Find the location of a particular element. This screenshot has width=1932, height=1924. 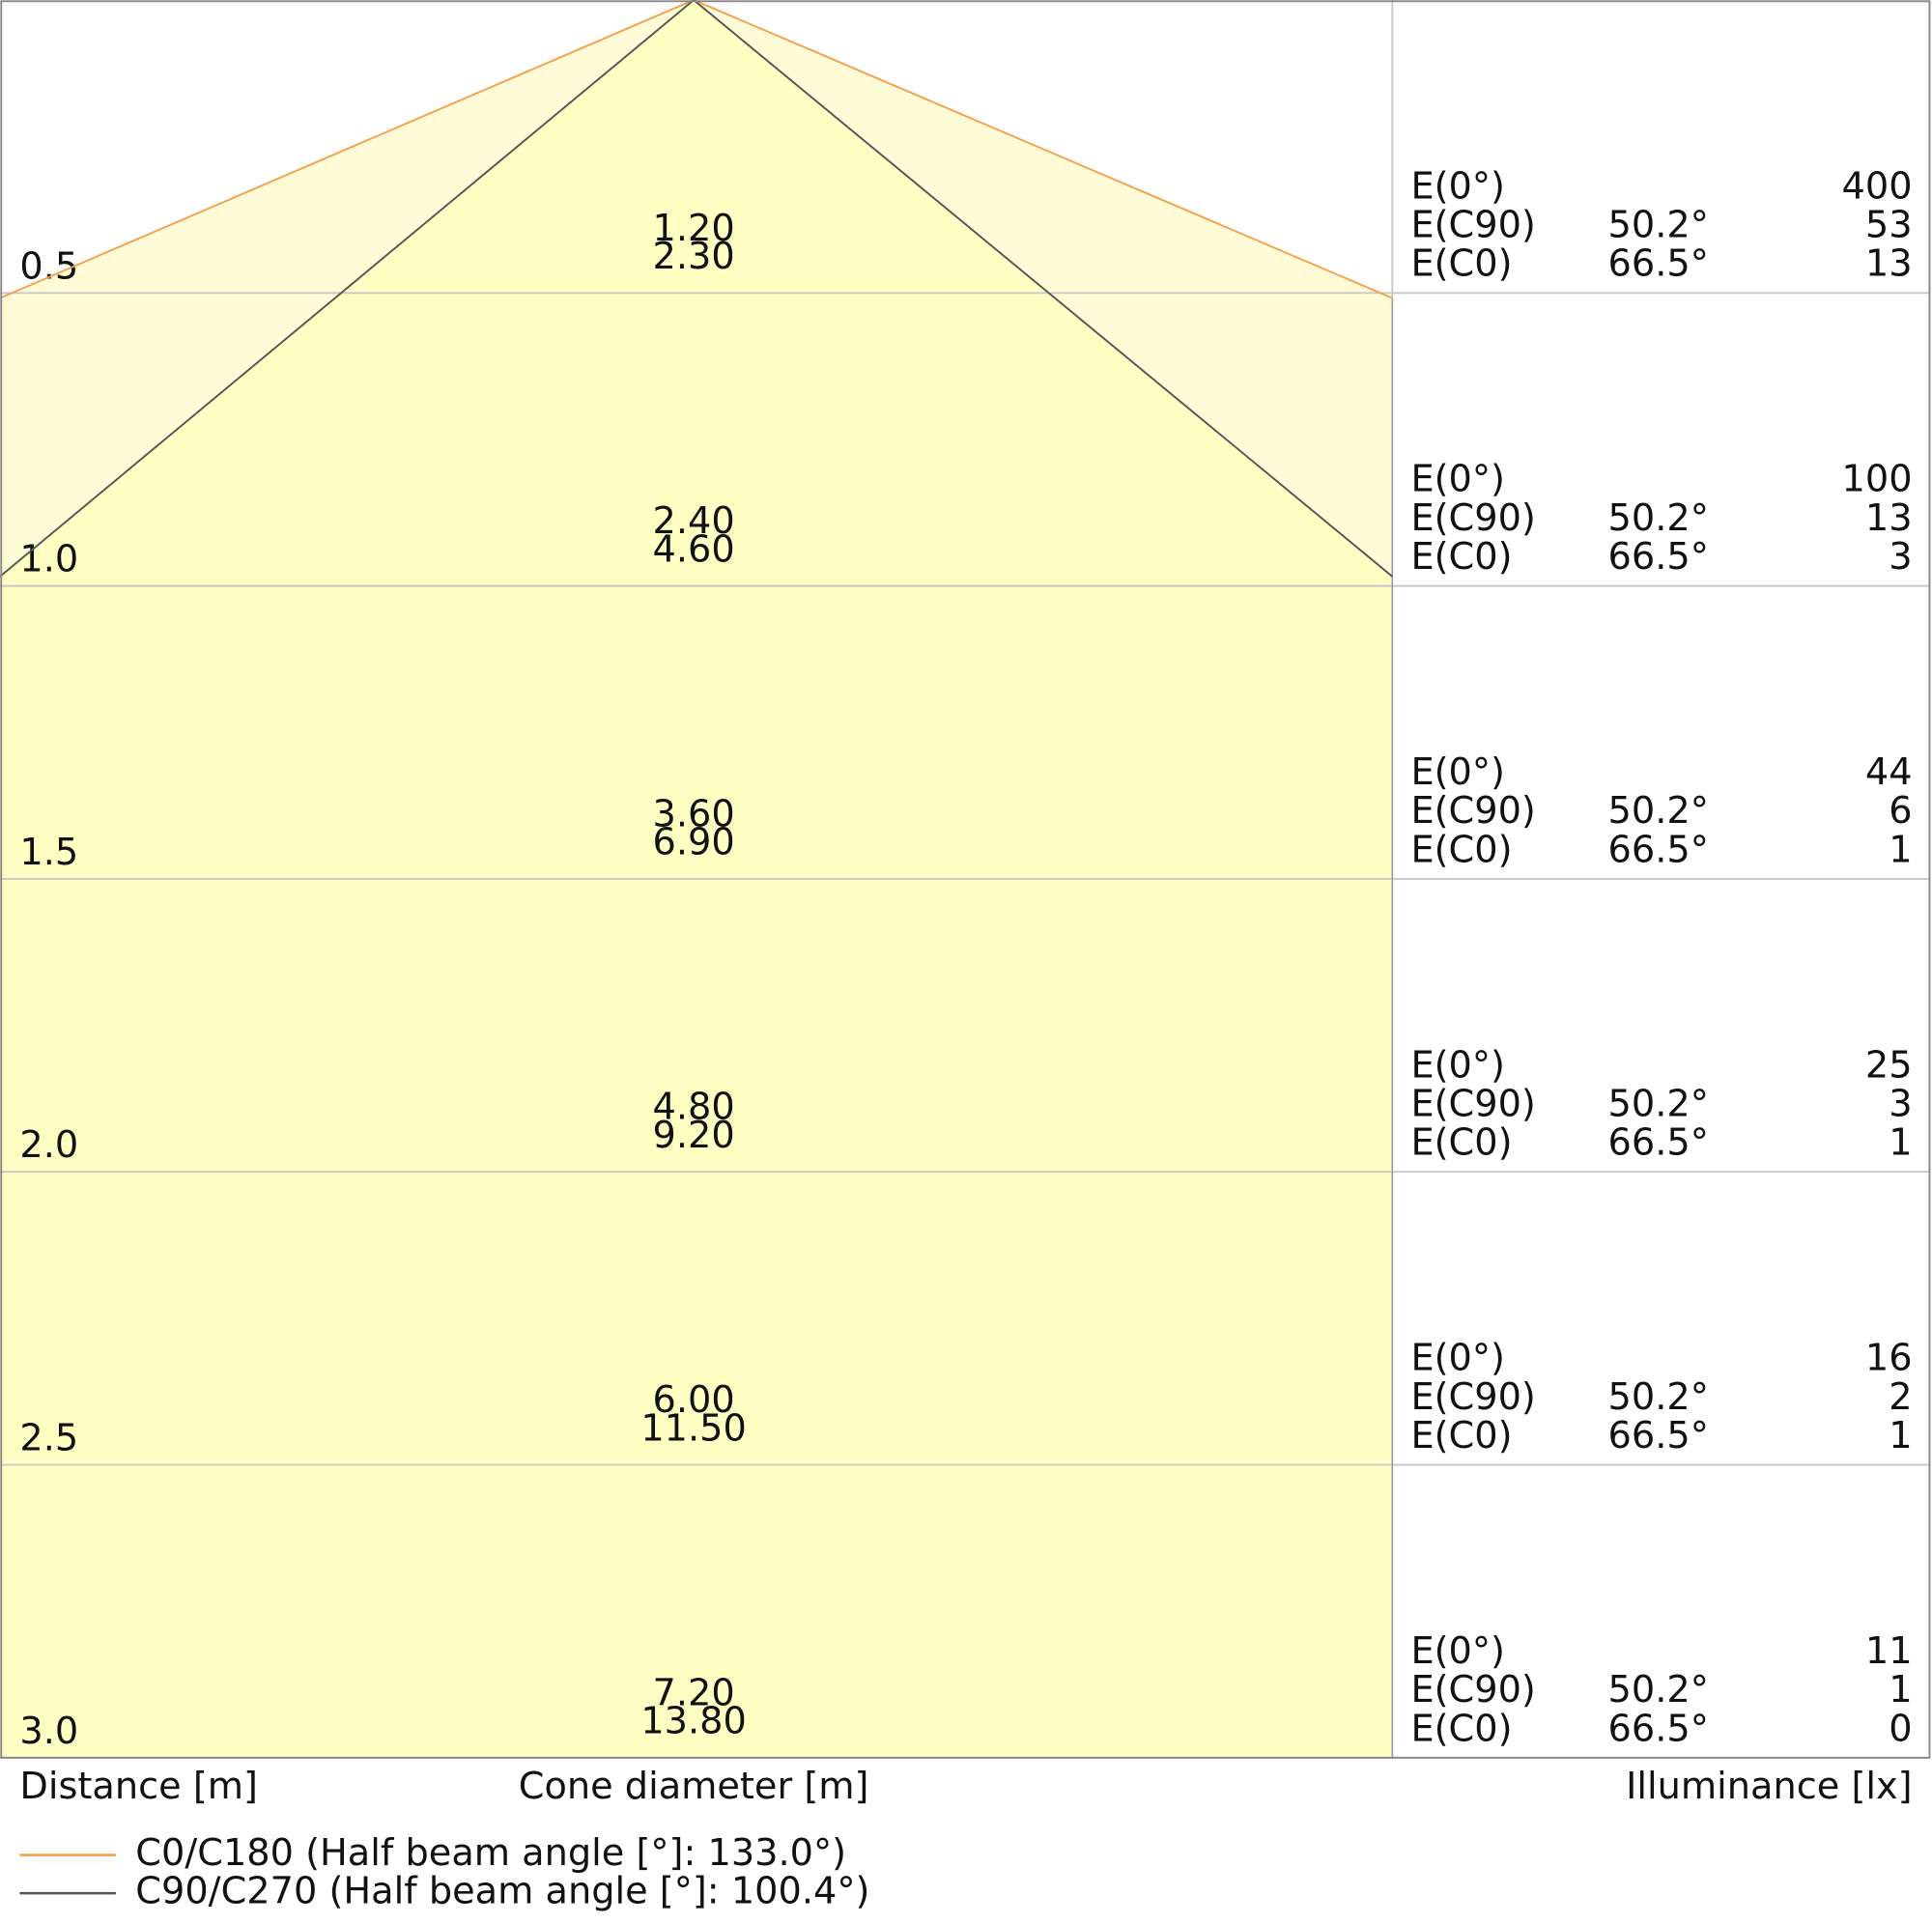

distance-label: 1.5 is located at coordinates (48, 852).